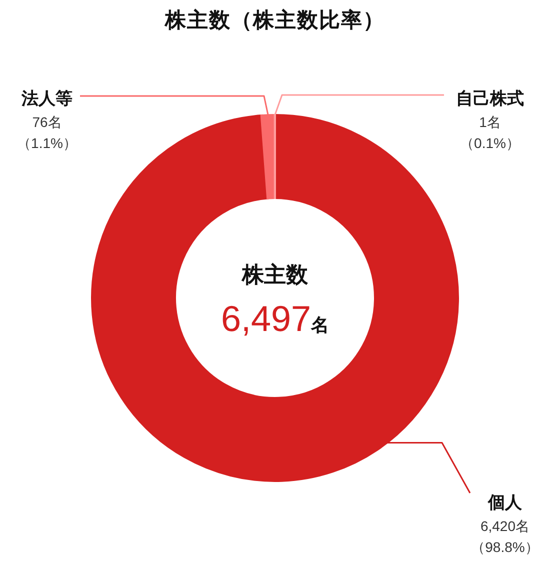 The height and width of the screenshot is (561, 550). What do you see at coordinates (505, 502) in the screenshot?
I see `category-label: 個人` at bounding box center [505, 502].